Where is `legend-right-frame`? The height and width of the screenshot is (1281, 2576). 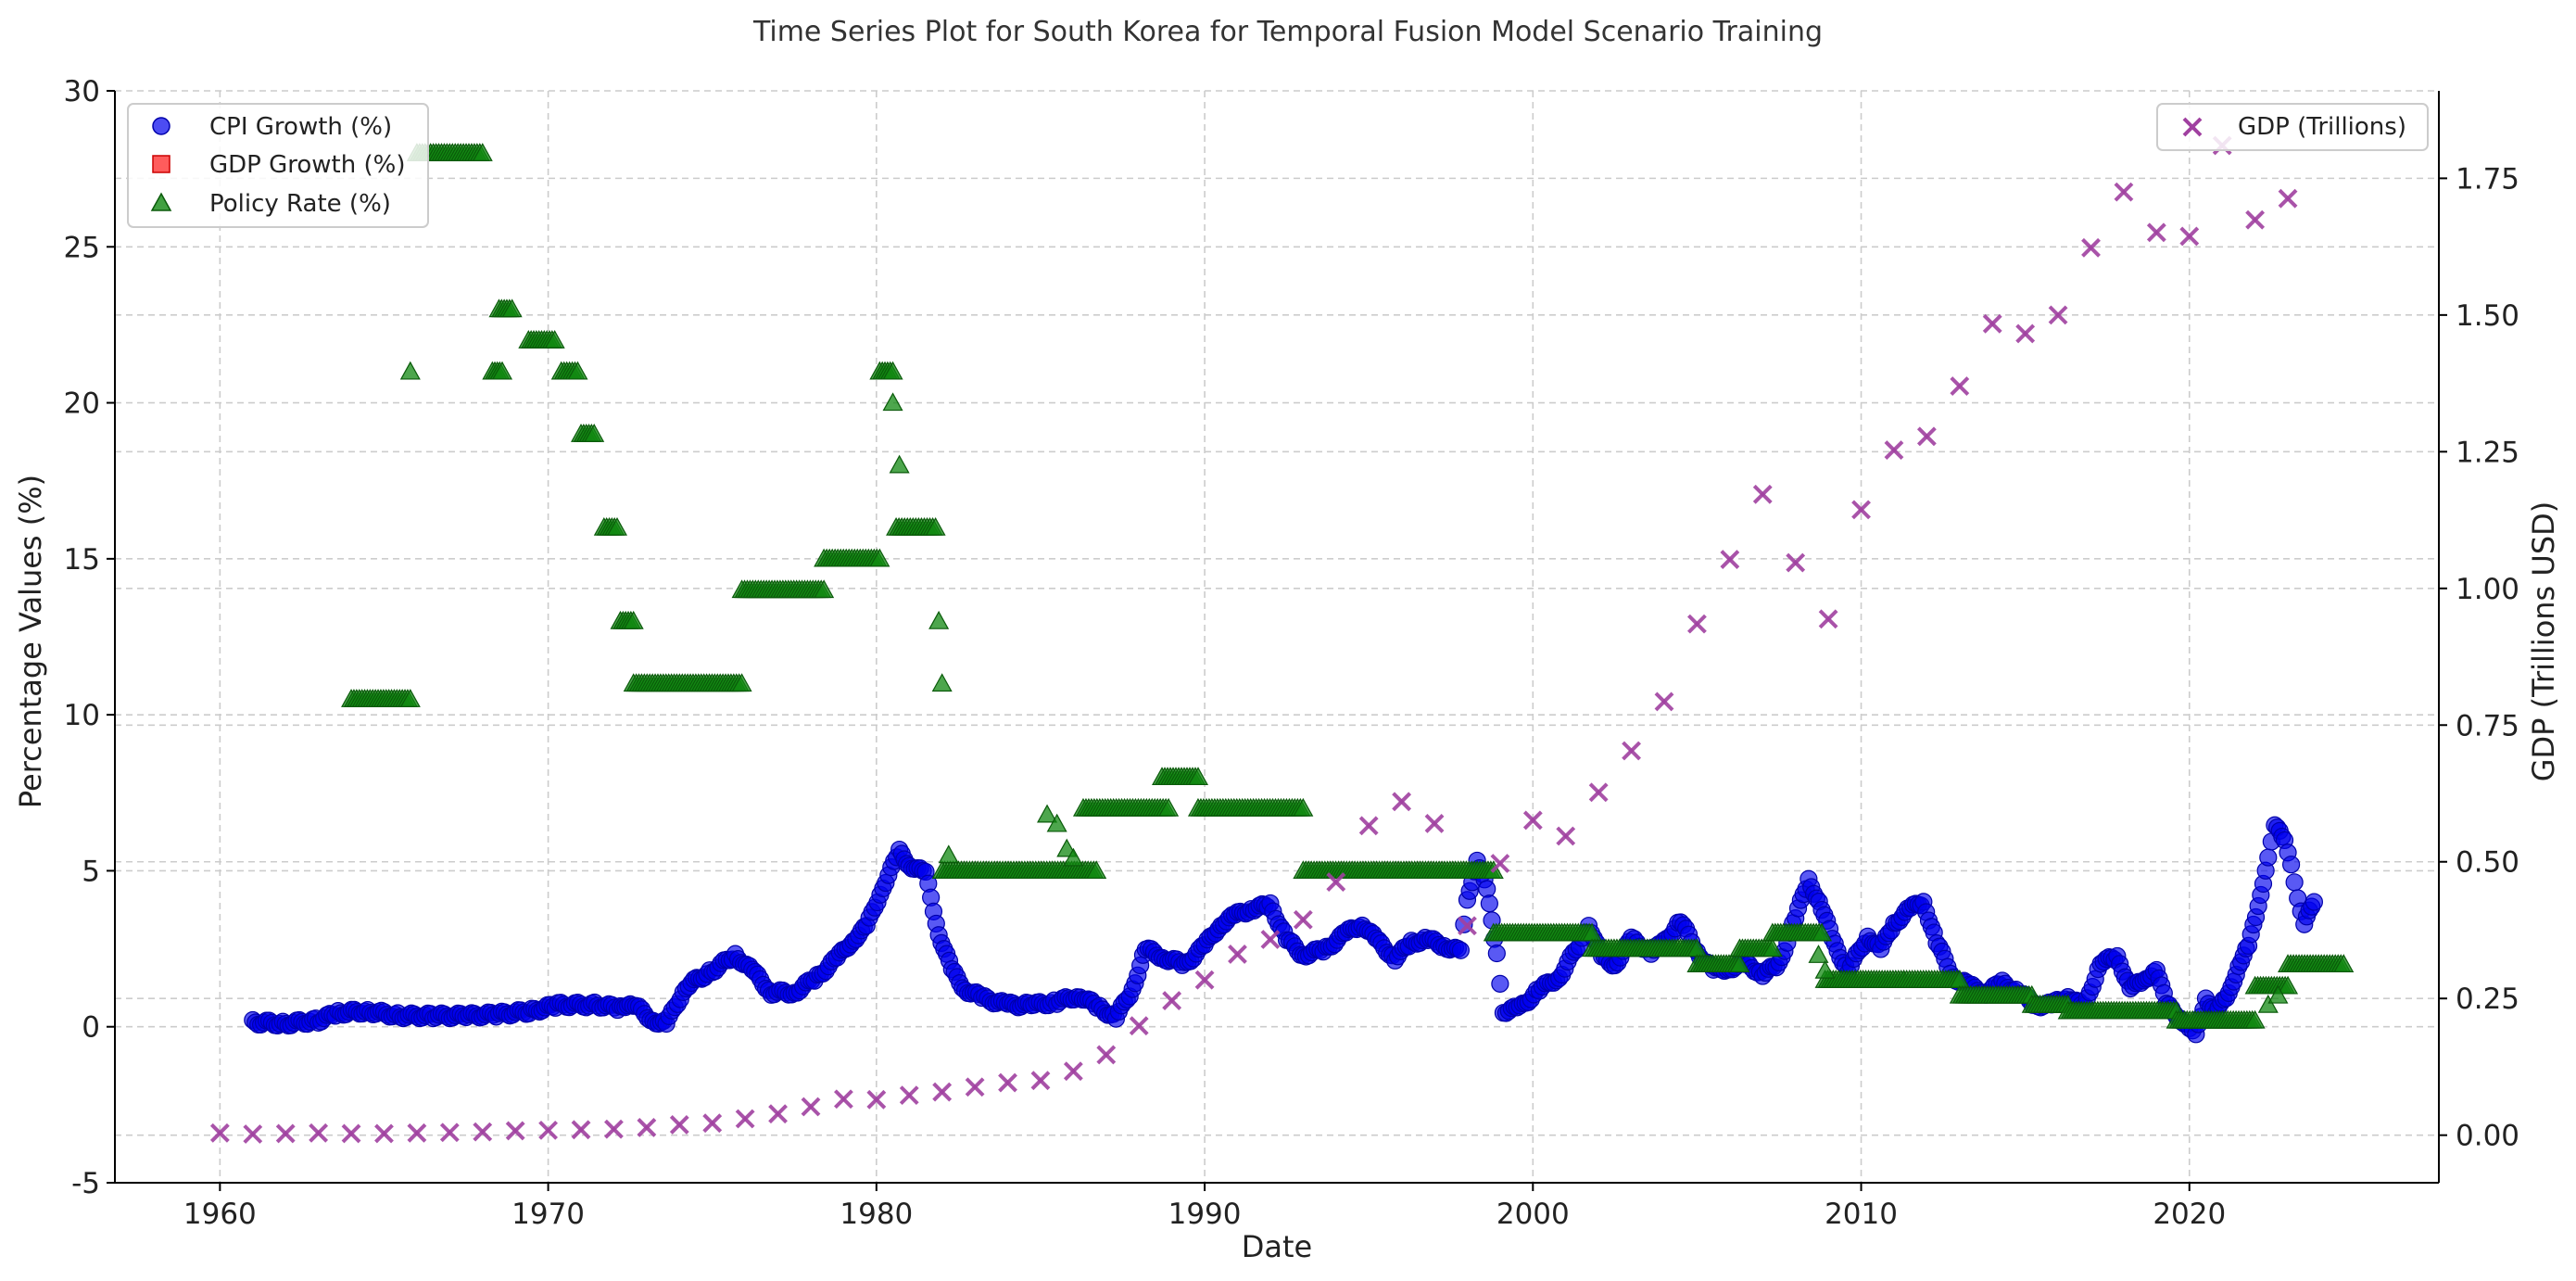 legend-right-frame is located at coordinates (2292, 127).